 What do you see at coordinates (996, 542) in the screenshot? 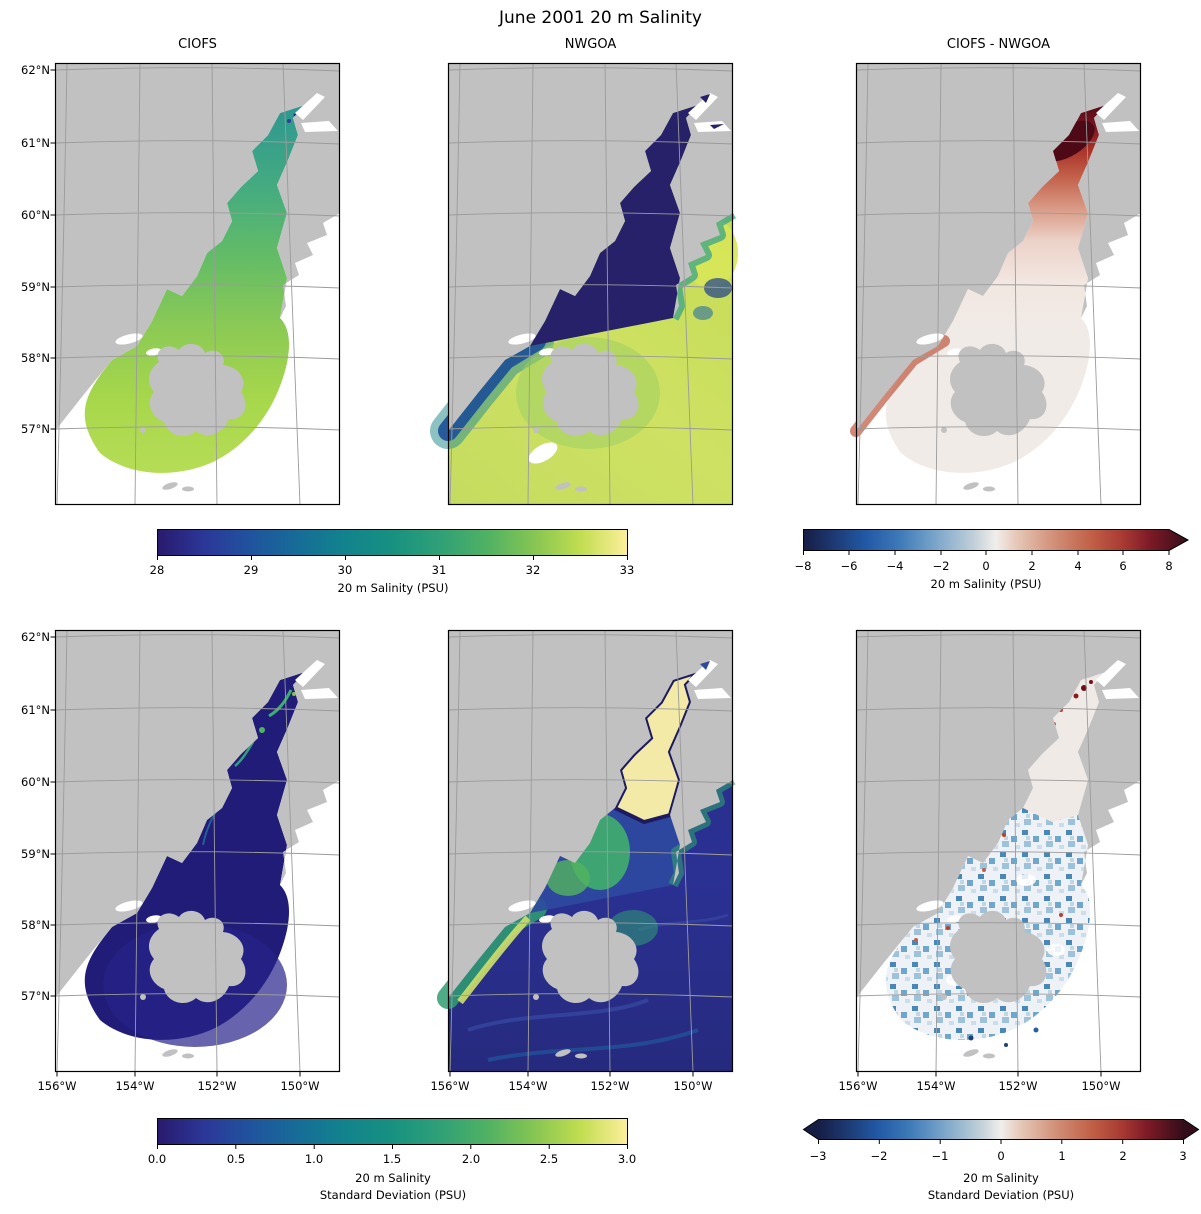
I see `colorbar-salinity-diff` at bounding box center [996, 542].